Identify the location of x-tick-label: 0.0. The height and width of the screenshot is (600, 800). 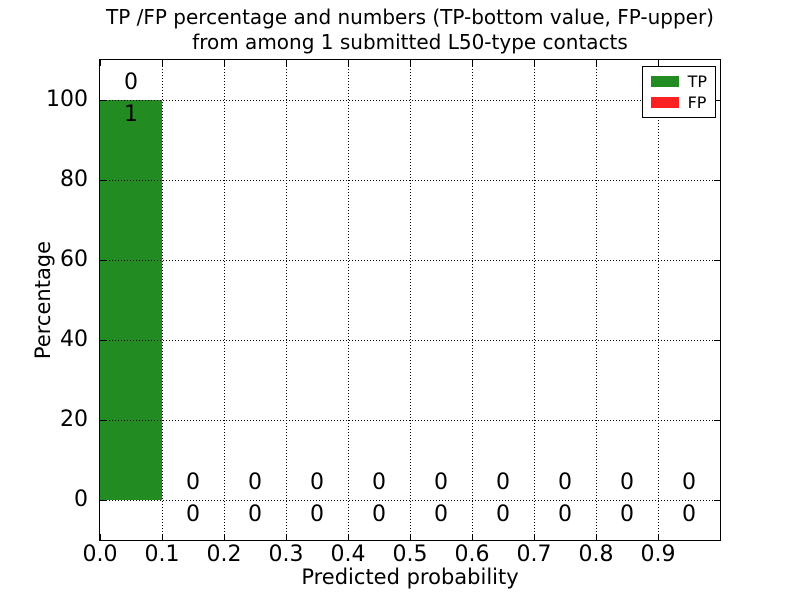
(100, 554).